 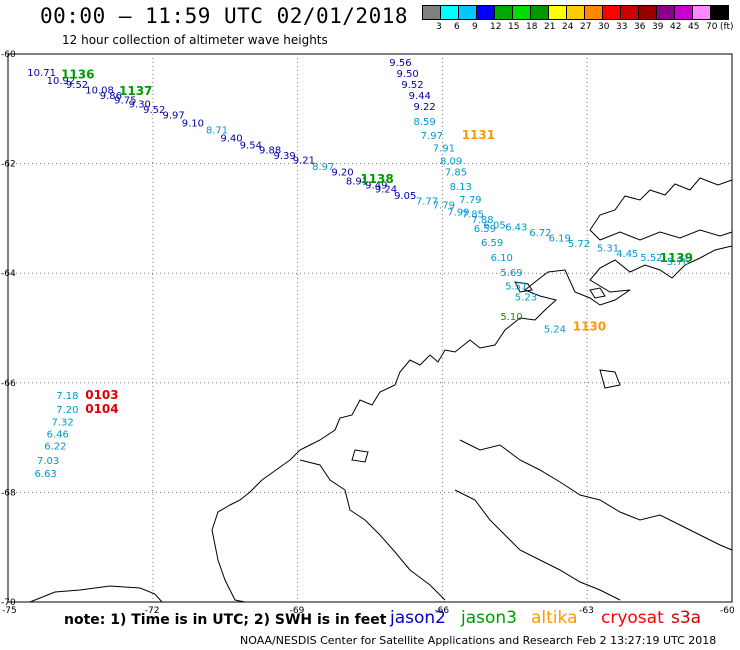 I want to click on satellite-altika: altika, so click(x=554, y=618).